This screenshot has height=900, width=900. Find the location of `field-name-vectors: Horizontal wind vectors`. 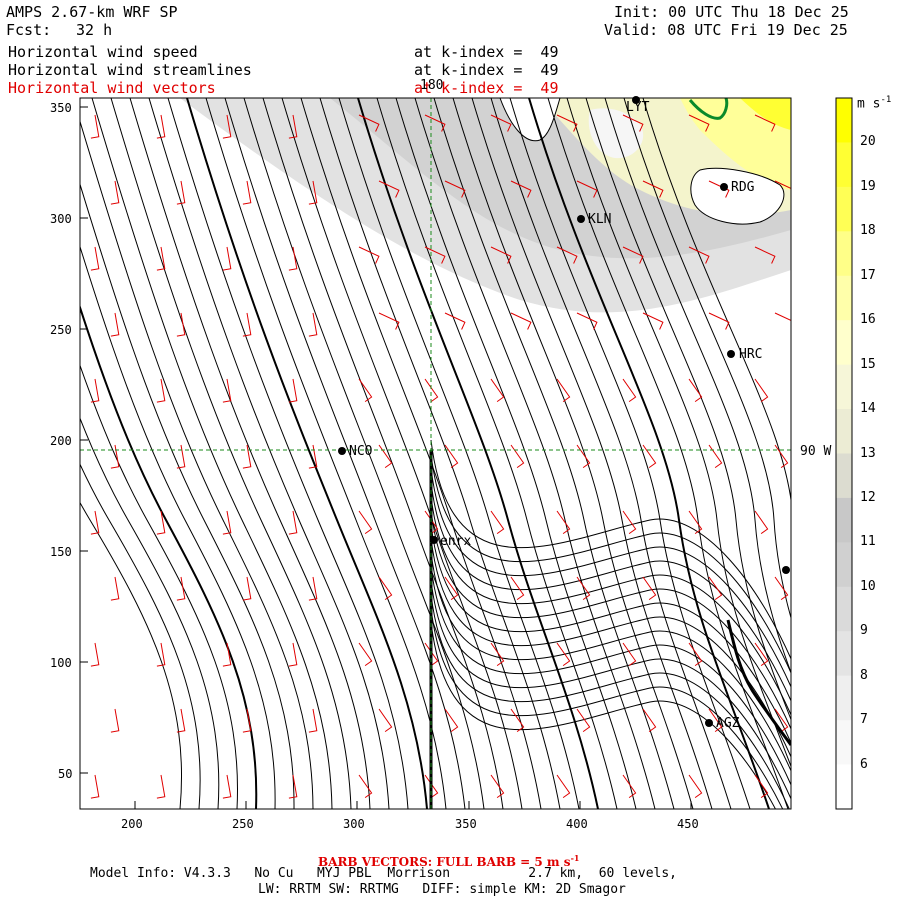

field-name-vectors: Horizontal wind vectors is located at coordinates (112, 88).